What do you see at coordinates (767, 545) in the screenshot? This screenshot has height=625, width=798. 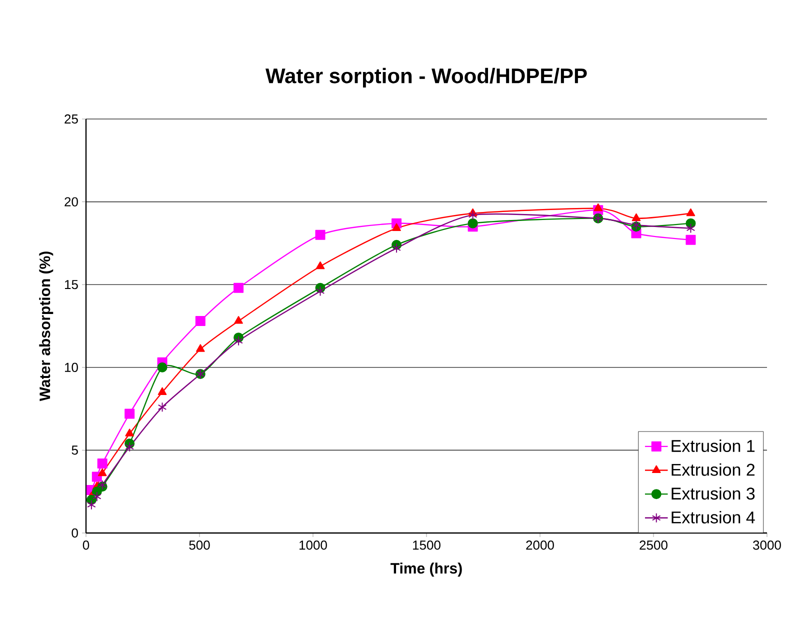 I see `x-tick-label: 3000` at bounding box center [767, 545].